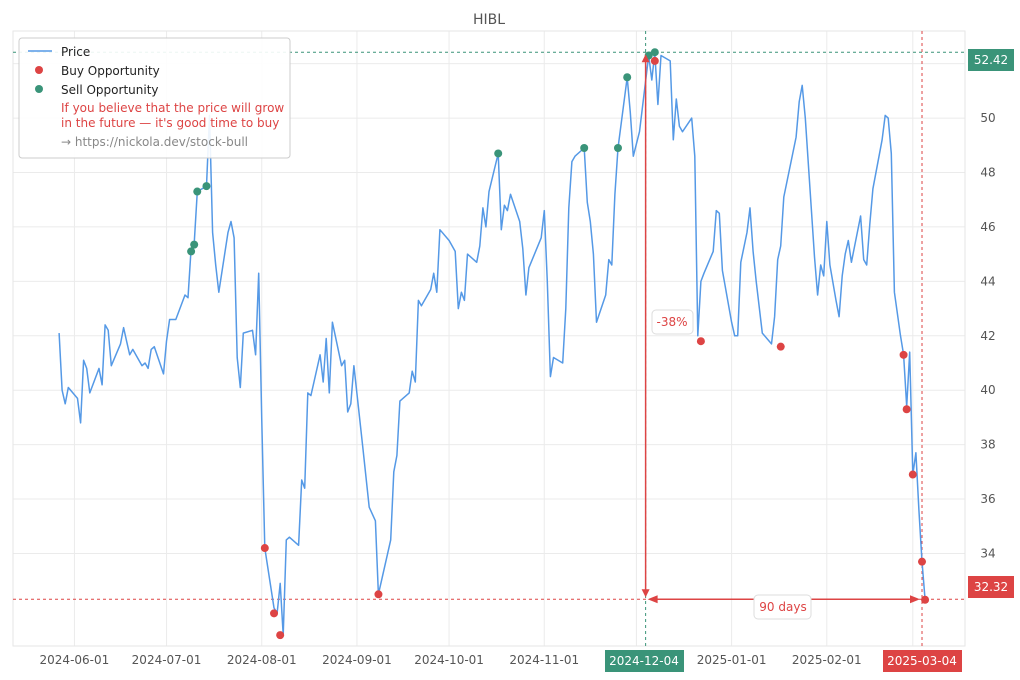 This screenshot has width=1020, height=680. I want to click on duration-callout-box, so click(782, 607).